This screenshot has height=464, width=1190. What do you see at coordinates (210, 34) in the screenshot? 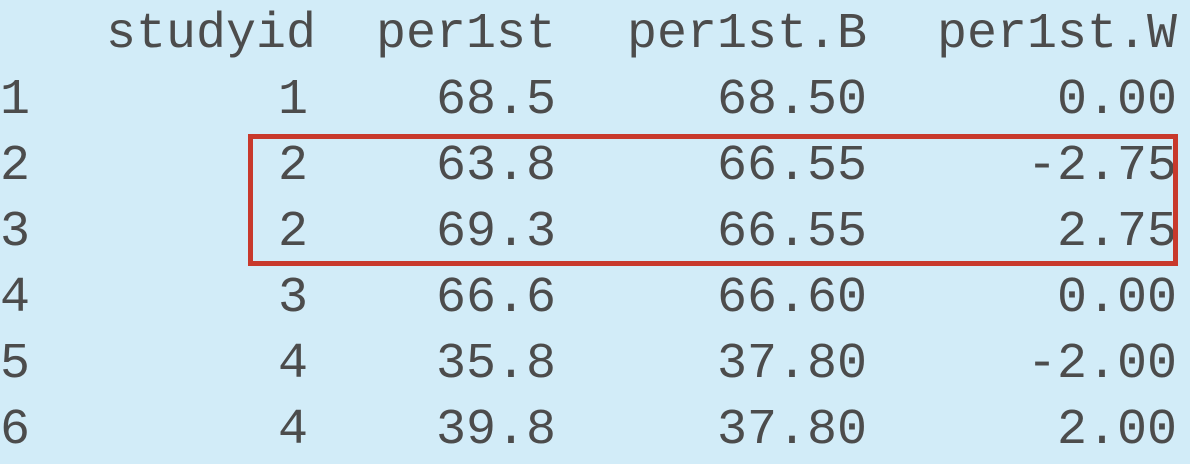
I see `header-studyid: studyid` at bounding box center [210, 34].